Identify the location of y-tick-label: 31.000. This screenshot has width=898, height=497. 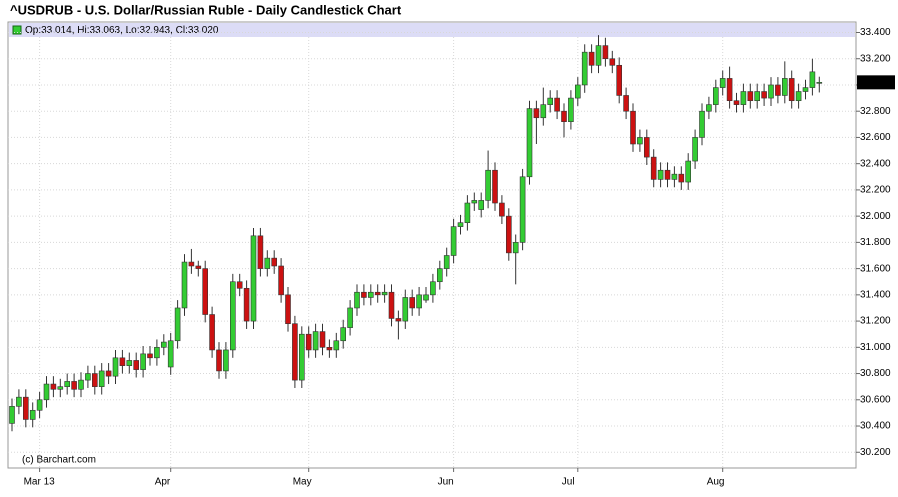
(875, 347).